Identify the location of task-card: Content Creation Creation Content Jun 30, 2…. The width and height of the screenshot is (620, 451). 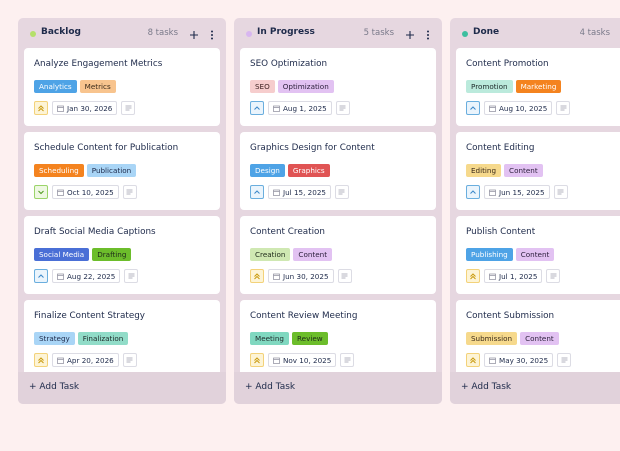
(338, 255).